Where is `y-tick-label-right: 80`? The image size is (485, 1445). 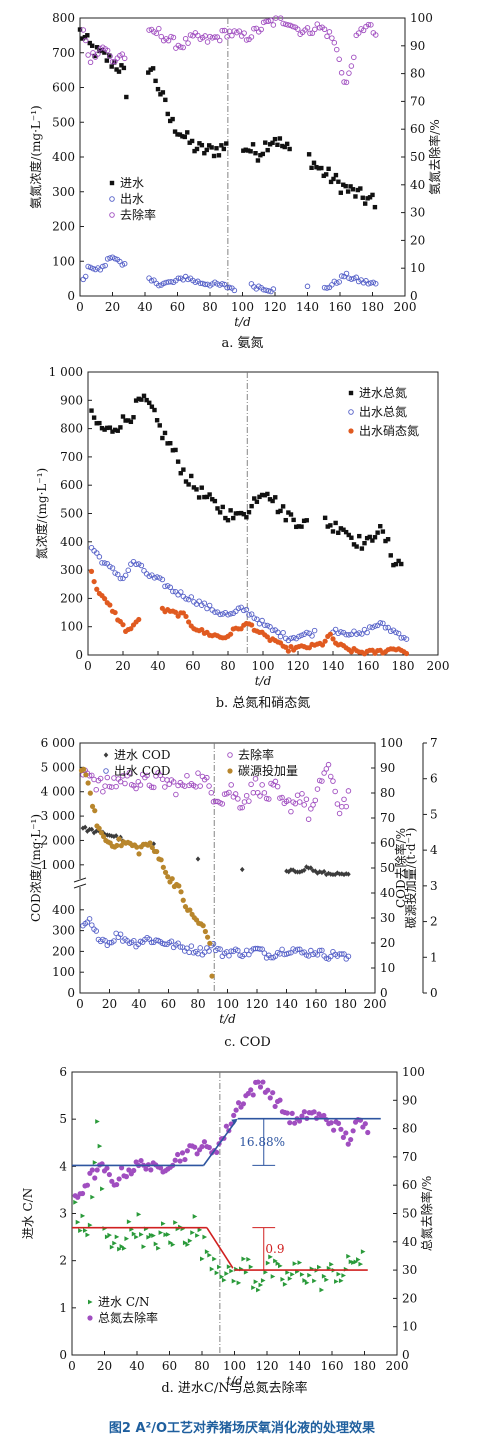
y-tick-label-right: 80 is located at coordinates (387, 793).